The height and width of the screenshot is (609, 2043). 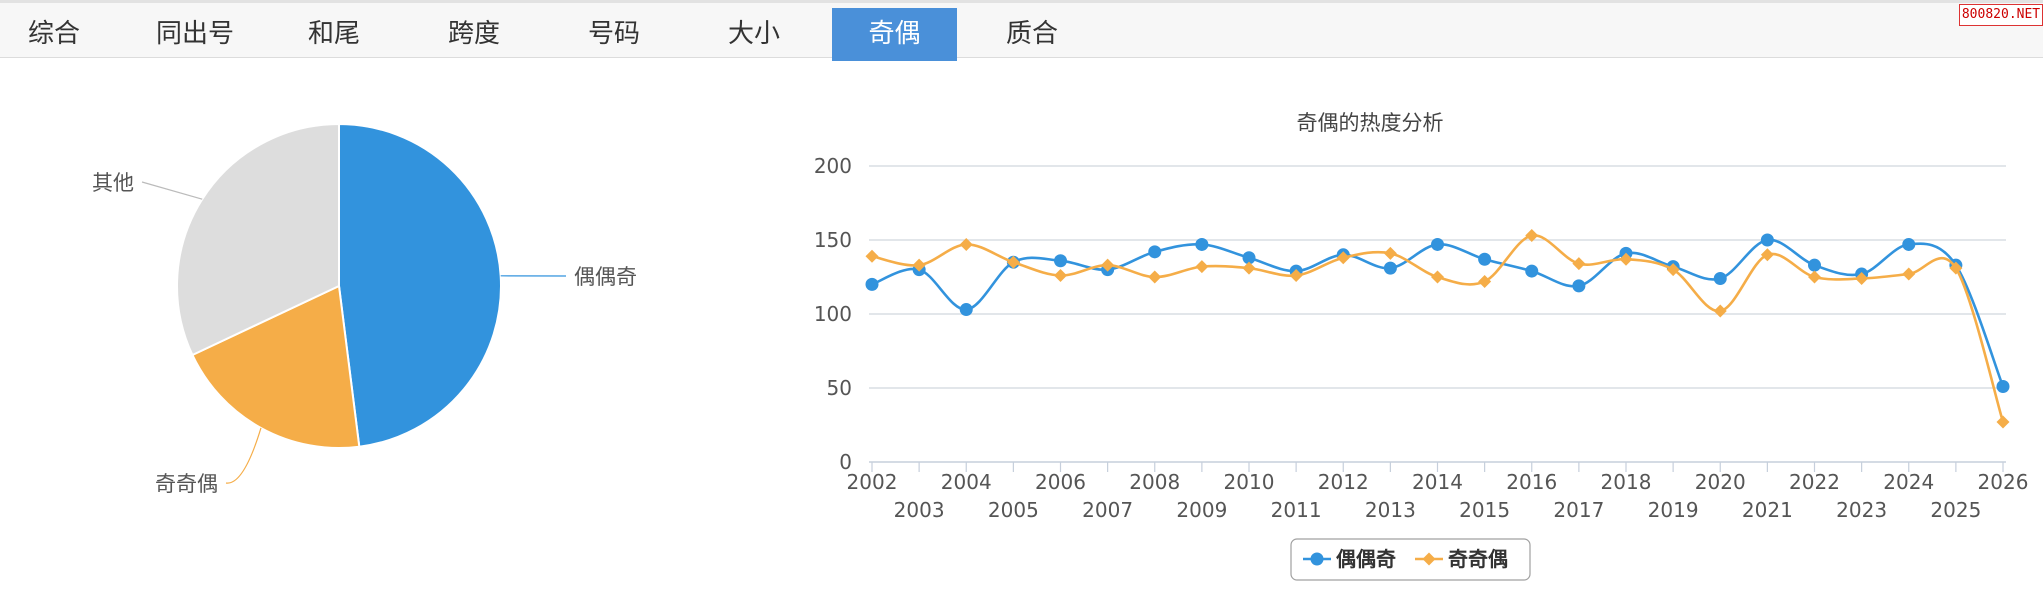 I want to click on series-line, so click(x=1438, y=312).